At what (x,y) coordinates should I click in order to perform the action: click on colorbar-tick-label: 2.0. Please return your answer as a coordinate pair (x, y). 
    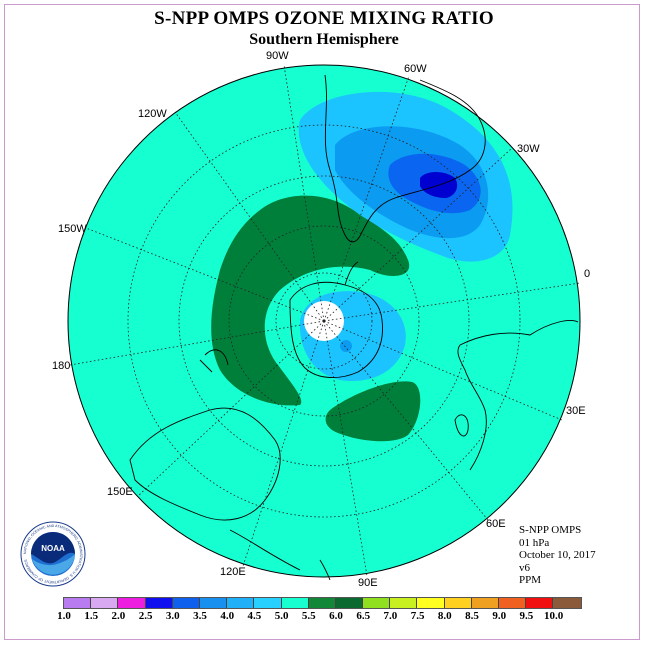
    Looking at the image, I should click on (118, 616).